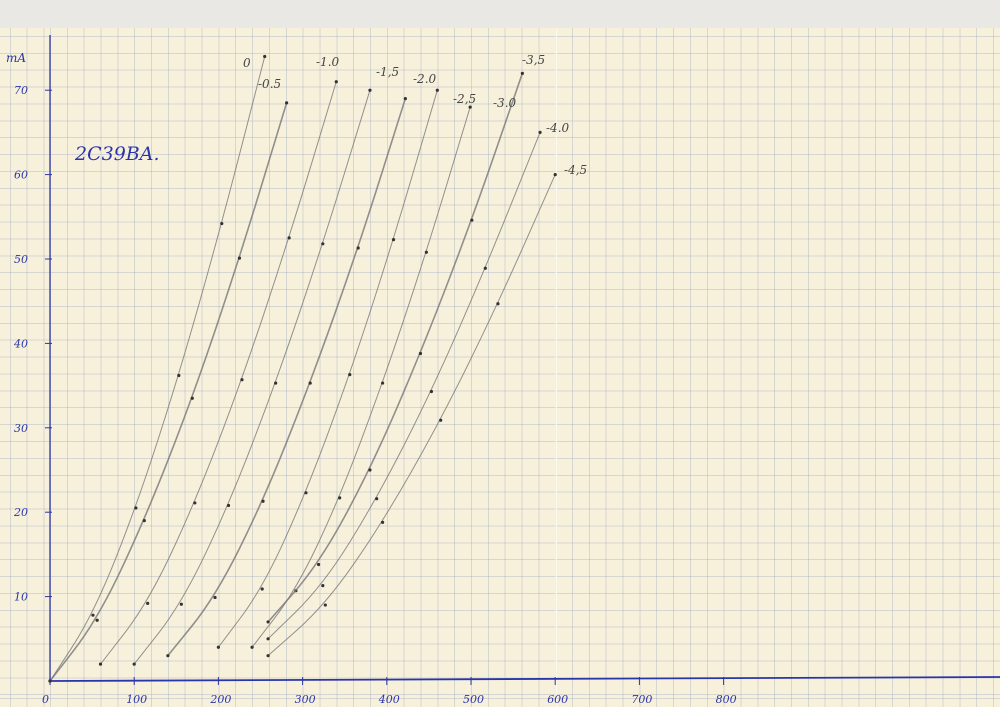  Describe the element at coordinates (21, 175) in the screenshot. I see `y-tick-label: 60` at that location.